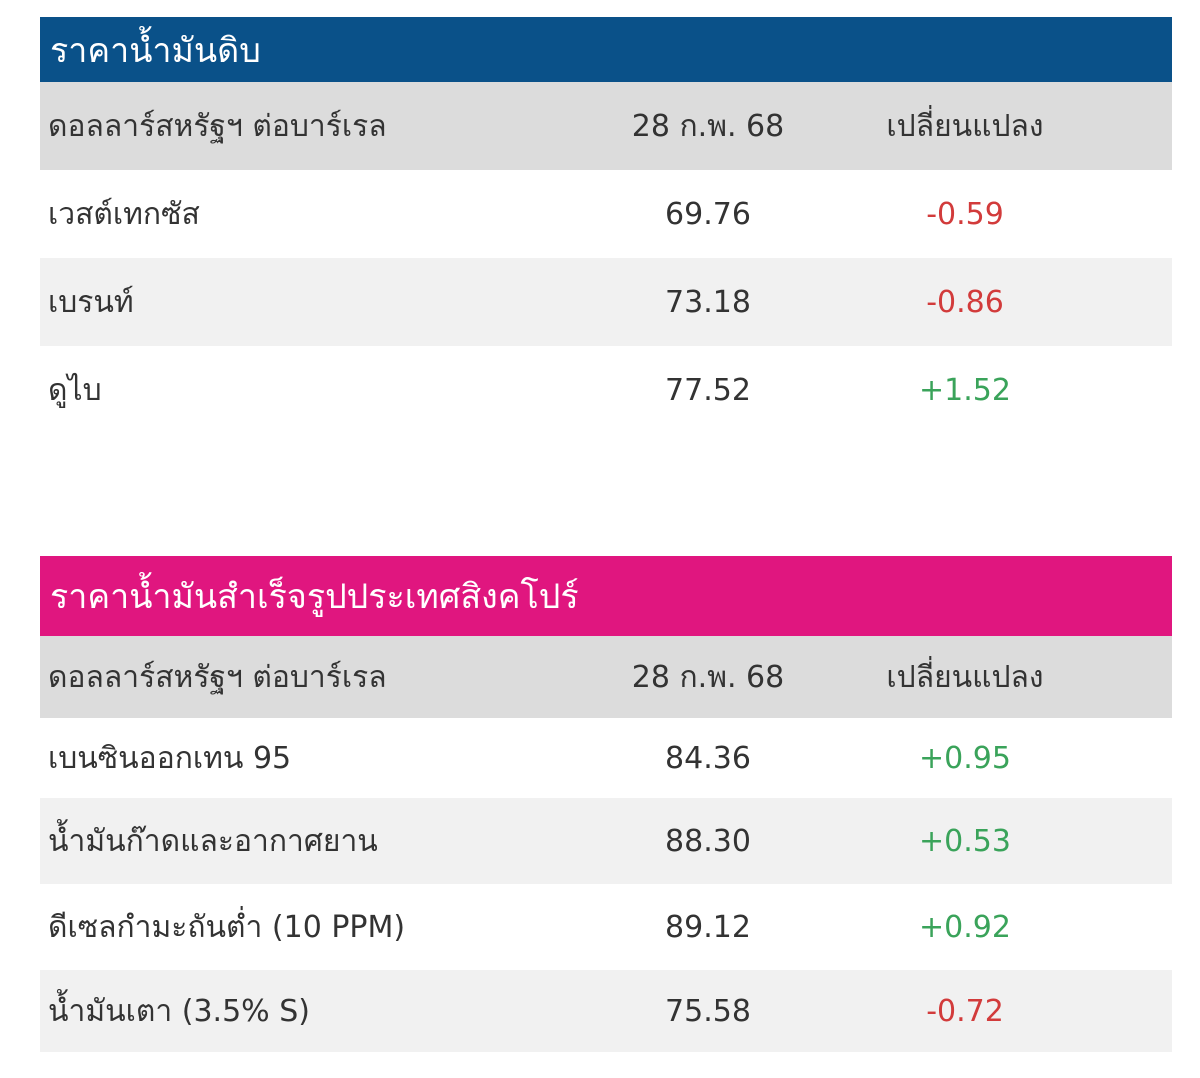 Image resolution: width=1200 pixels, height=1078 pixels. I want to click on oil-name: ดูไบ, so click(75, 390).